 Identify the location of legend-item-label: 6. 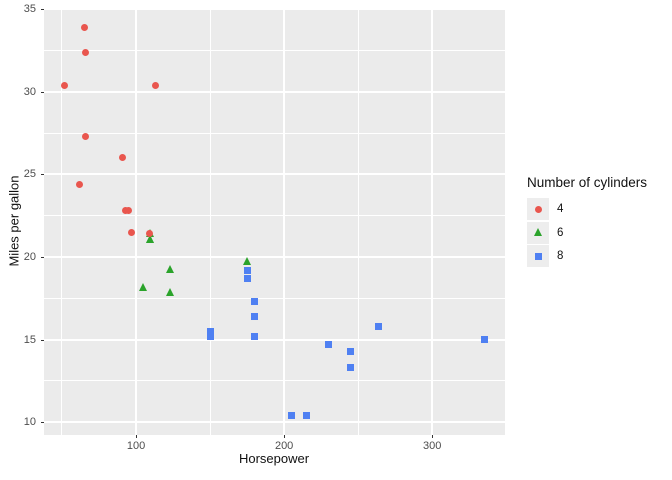
(560, 232).